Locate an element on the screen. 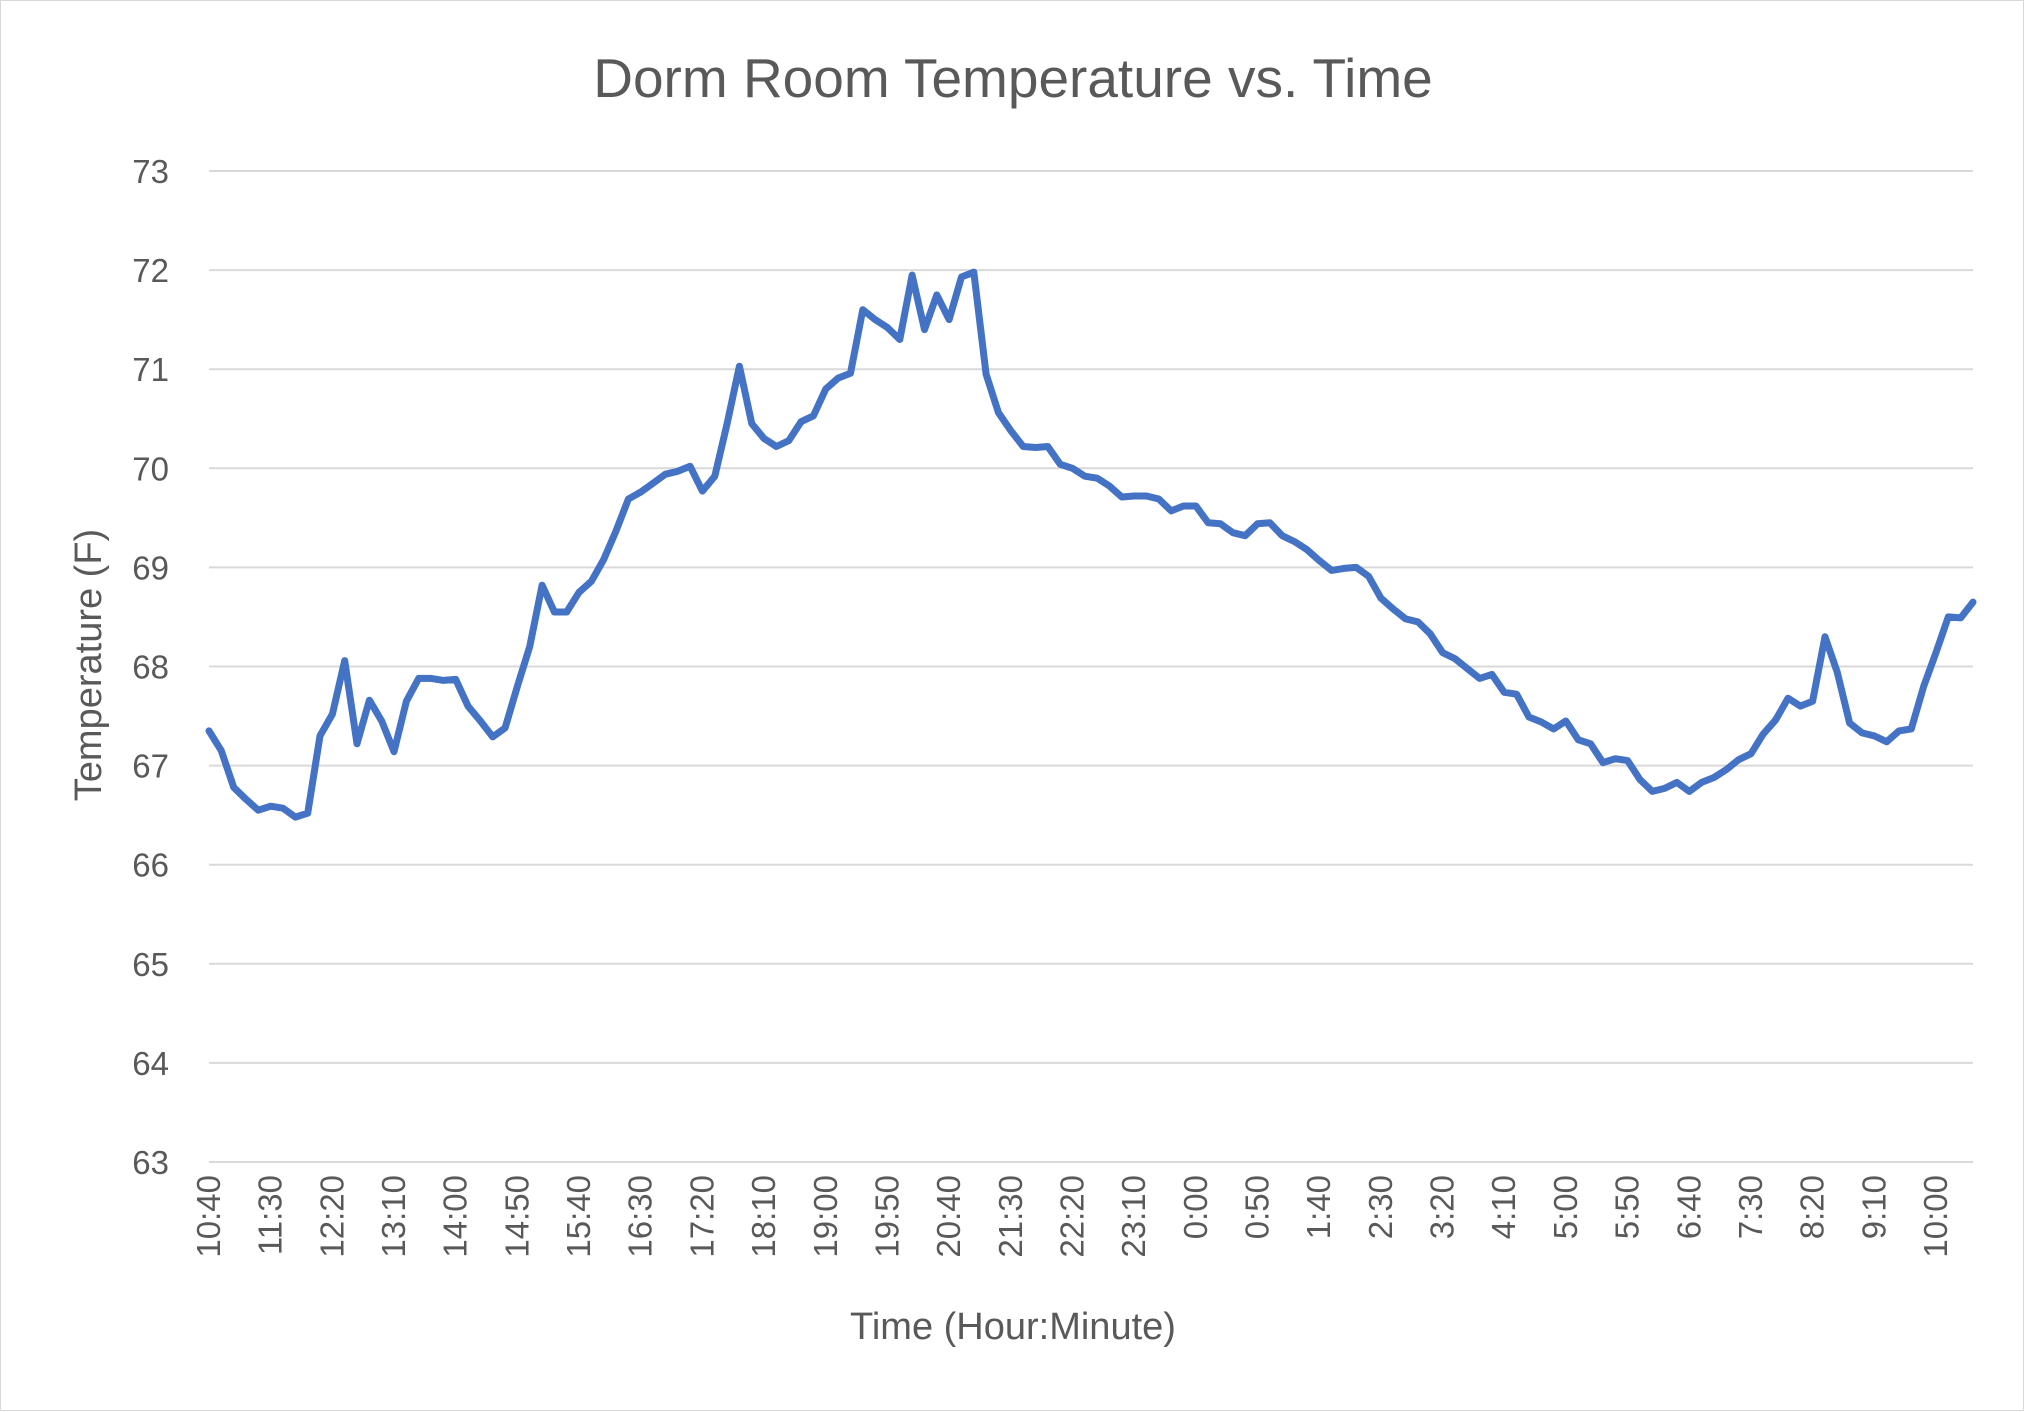 Image resolution: width=2024 pixels, height=1412 pixels. x-tick-label: 13:10 is located at coordinates (393, 1216).